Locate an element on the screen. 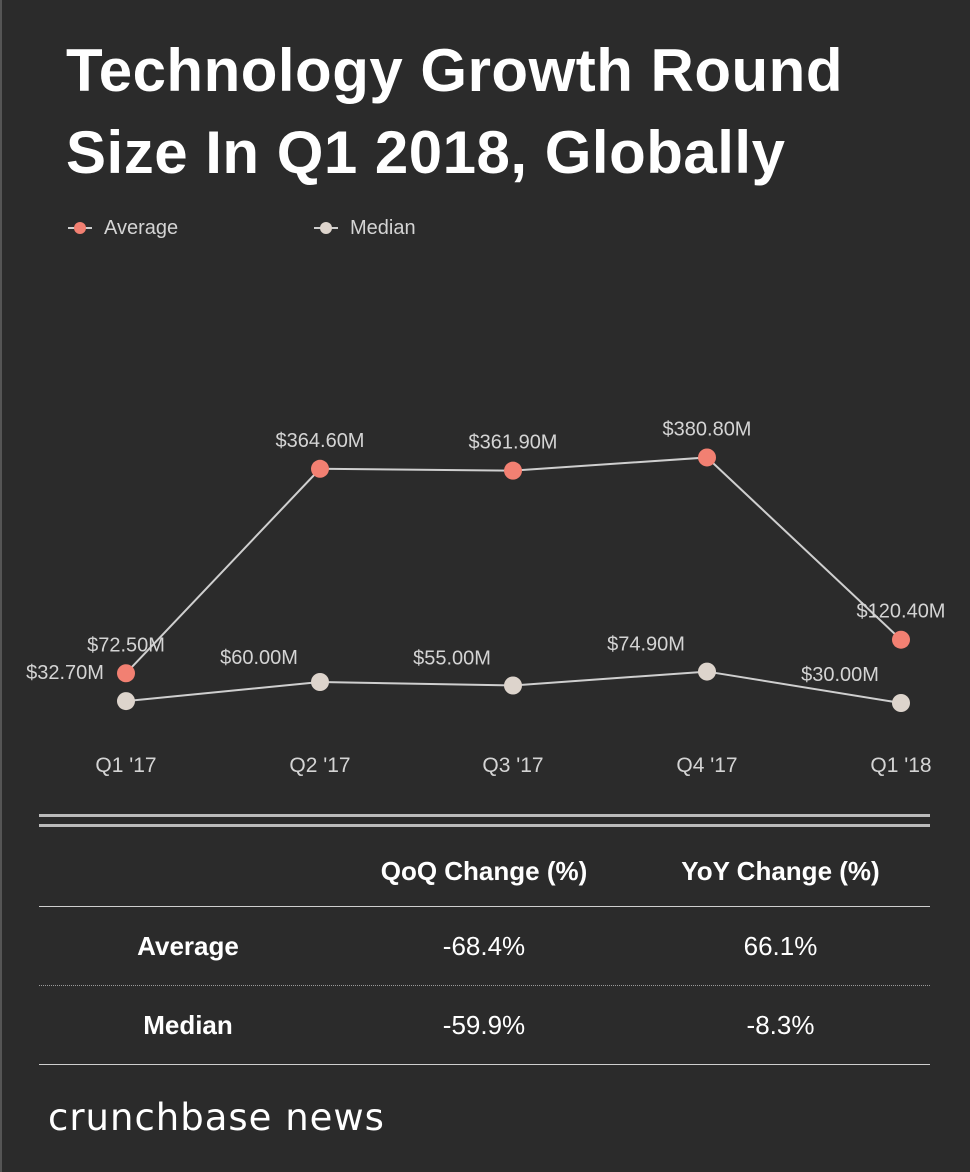 The image size is (970, 1172). x-tick-q2-17: Q2 '17 is located at coordinates (319, 765).